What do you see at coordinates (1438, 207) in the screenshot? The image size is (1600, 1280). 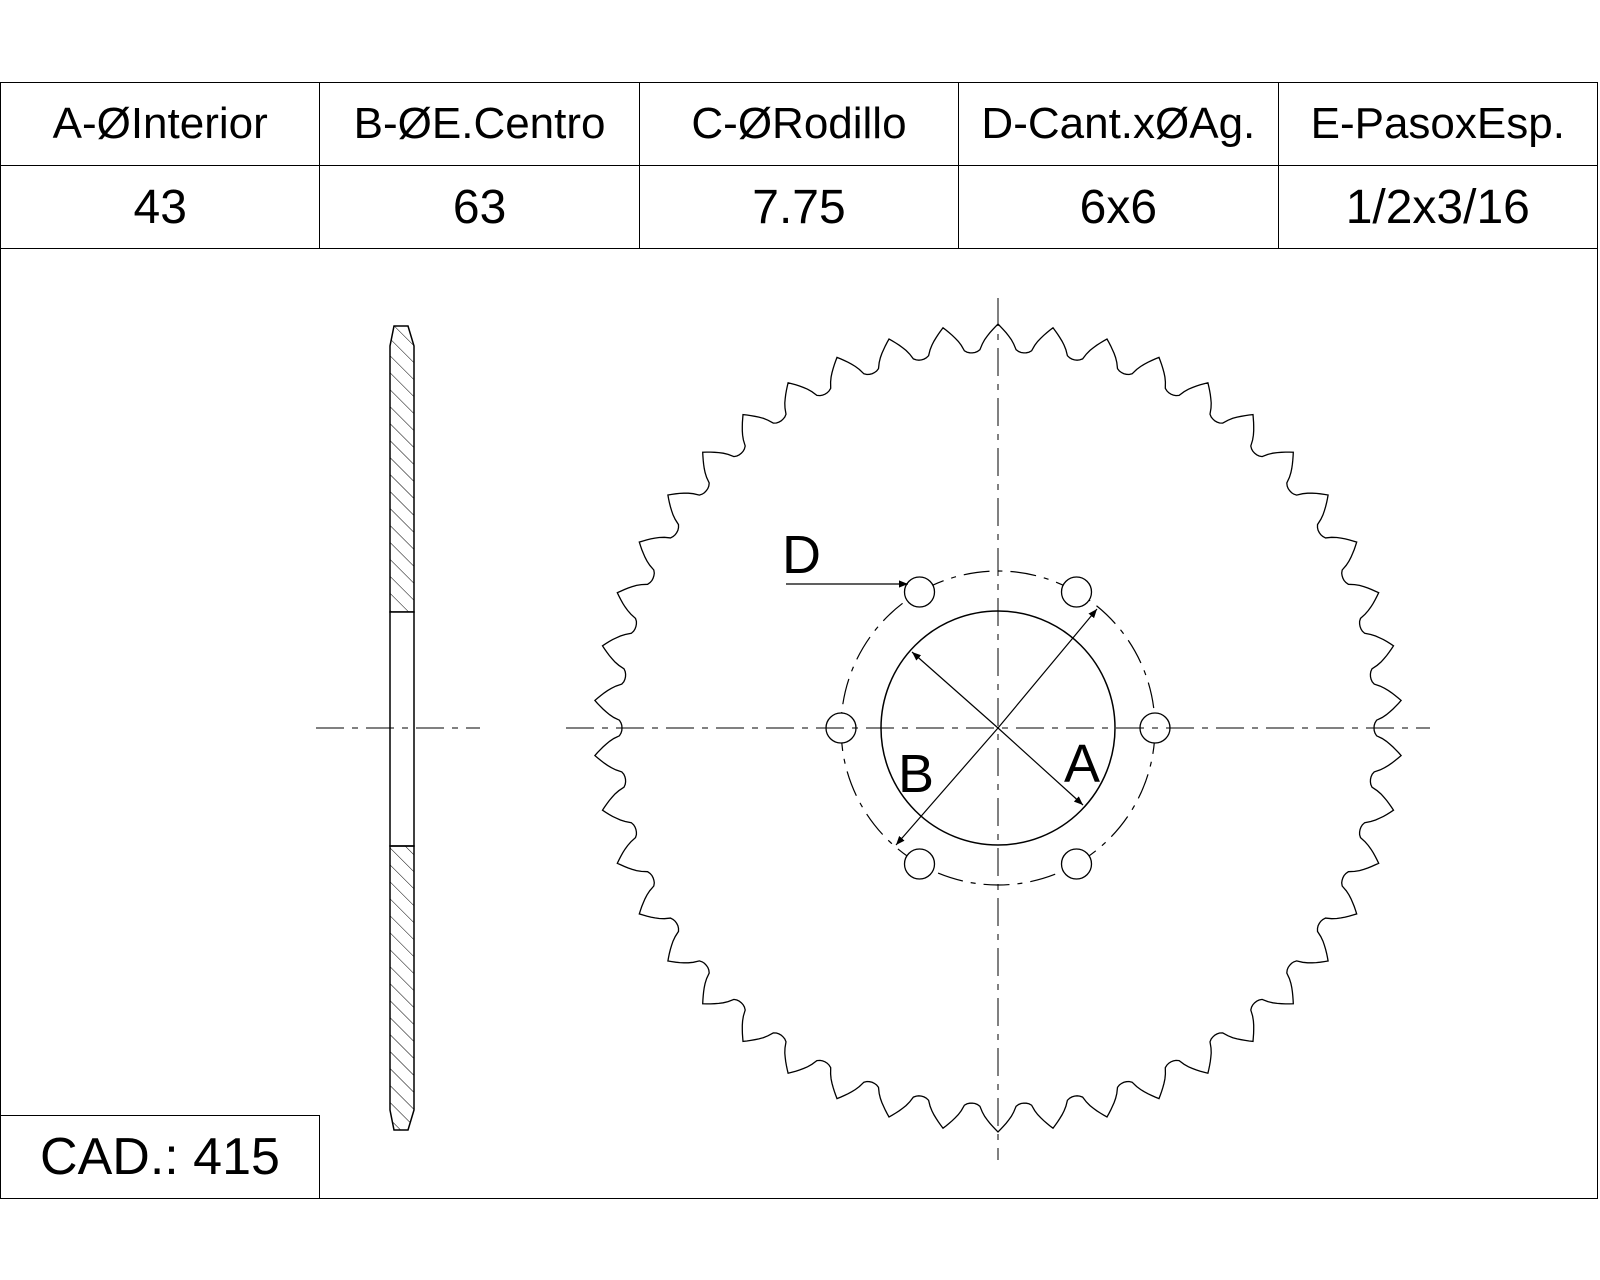 I see `value-pitch-thickness: 1/2x3/16` at bounding box center [1438, 207].